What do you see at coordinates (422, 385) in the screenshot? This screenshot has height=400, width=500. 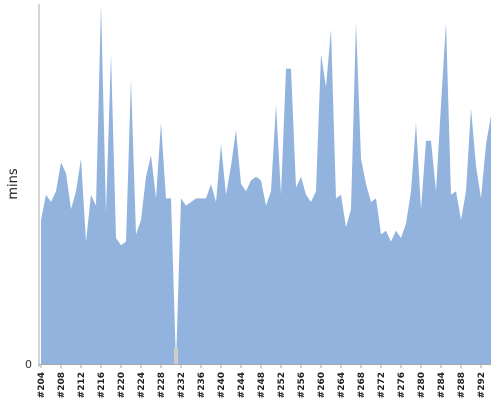 I see `x-tick-label: #280` at bounding box center [422, 385].